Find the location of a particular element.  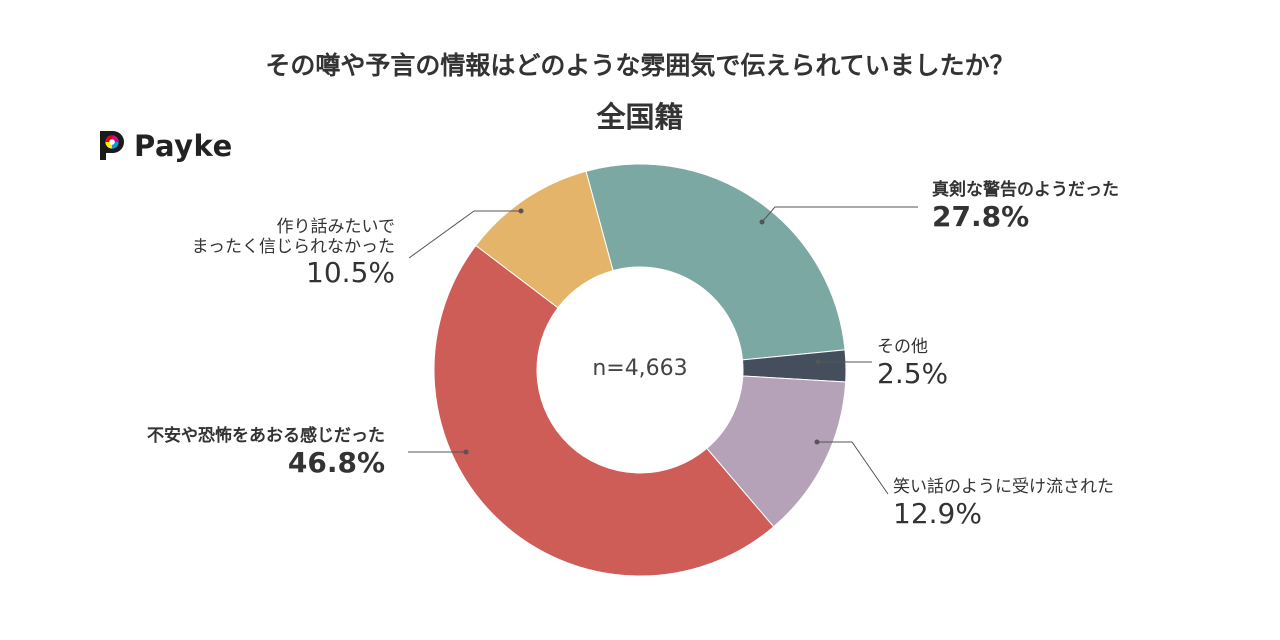

slice-label: 真剣な警告のようだった is located at coordinates (1025, 190).